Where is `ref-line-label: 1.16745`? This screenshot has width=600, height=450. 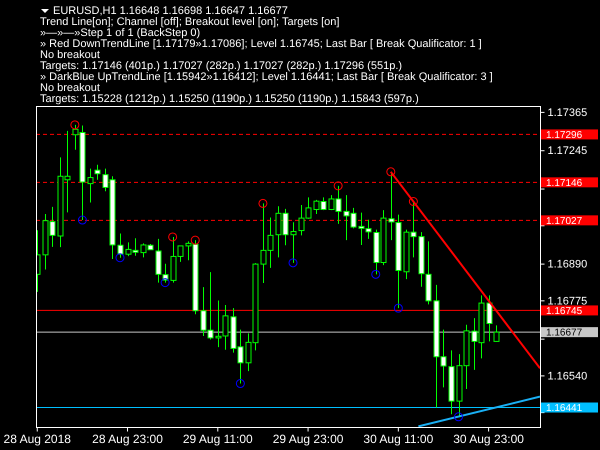 ref-line-label: 1.16745 is located at coordinates (564, 311).